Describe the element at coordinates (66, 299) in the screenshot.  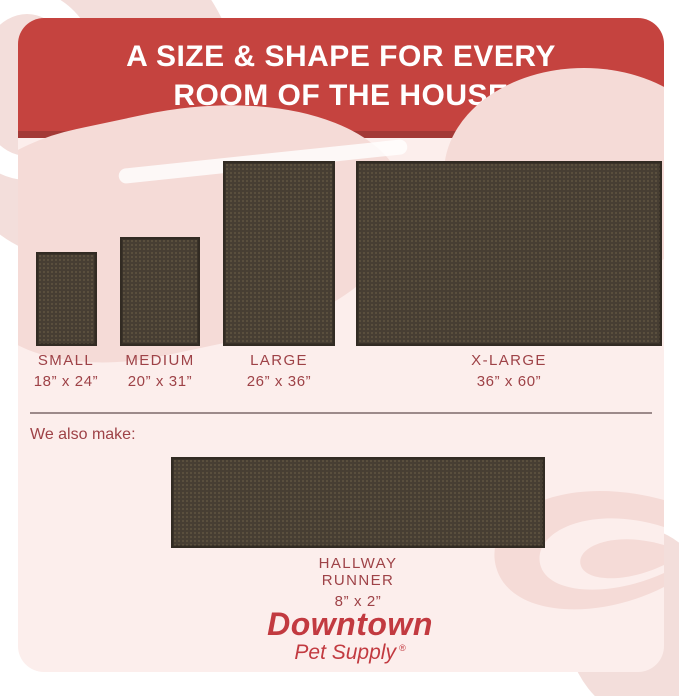
I see `mat-swatch-small` at that location.